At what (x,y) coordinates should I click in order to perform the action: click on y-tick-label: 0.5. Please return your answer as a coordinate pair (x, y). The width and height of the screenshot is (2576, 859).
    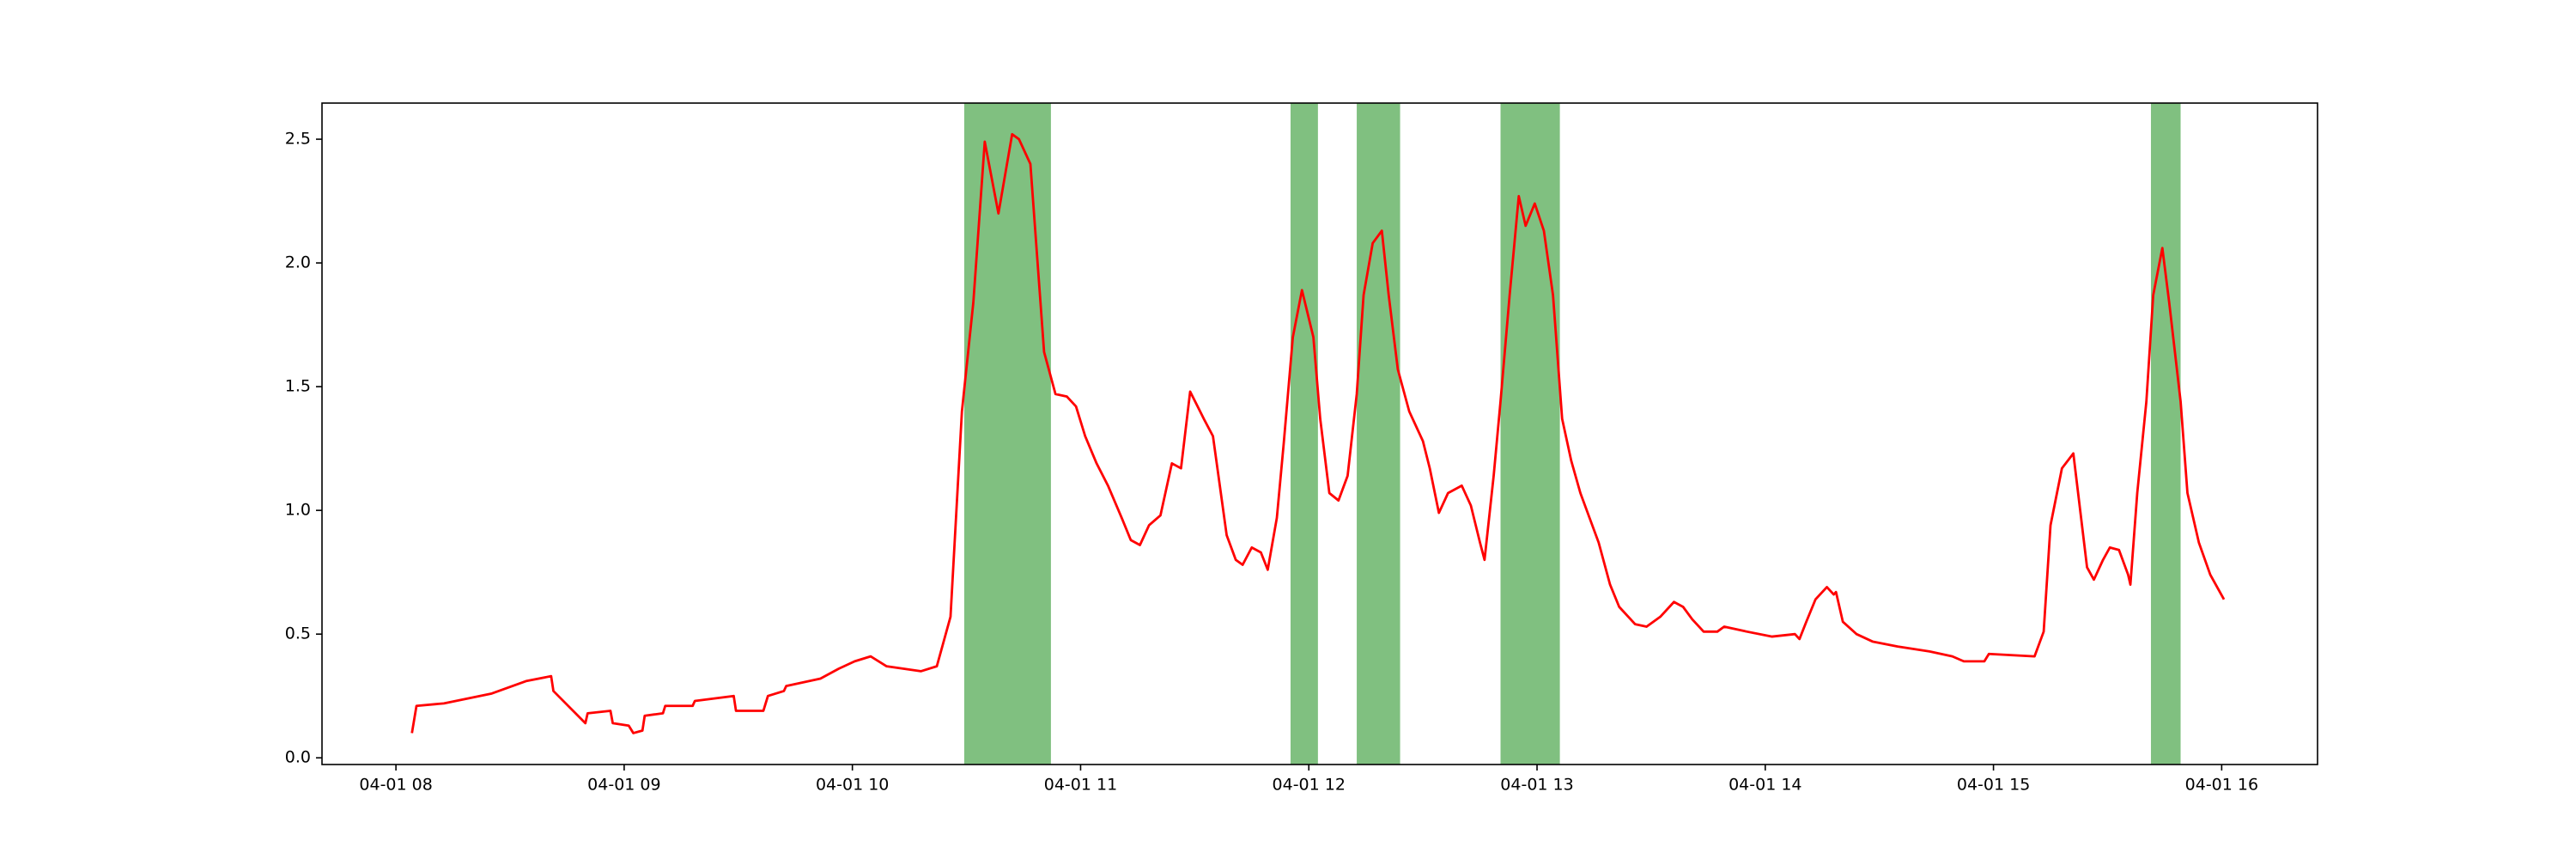
    Looking at the image, I should click on (298, 633).